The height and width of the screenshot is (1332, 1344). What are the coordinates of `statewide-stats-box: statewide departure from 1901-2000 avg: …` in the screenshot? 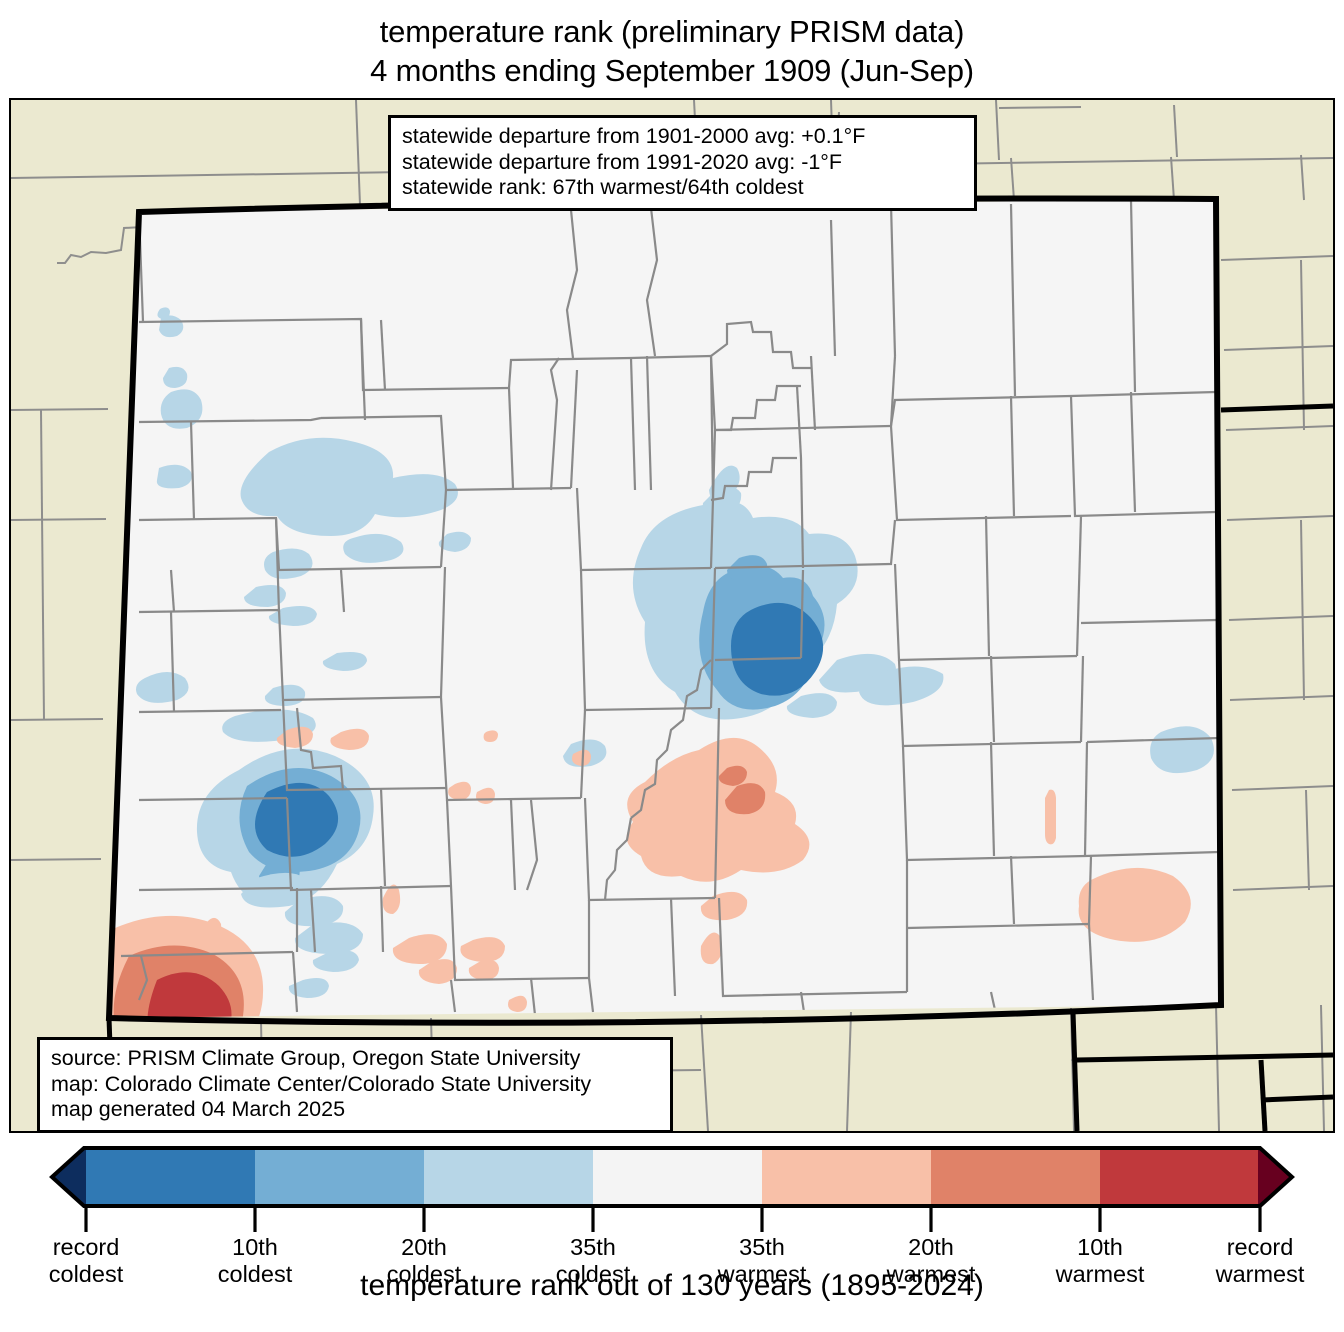 It's located at (682, 163).